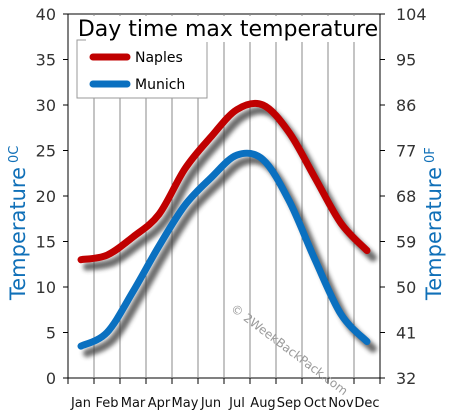 Image resolution: width=449 pixels, height=420 pixels. Describe the element at coordinates (411, 14) in the screenshot. I see `y-tick-label-right: 104` at that location.